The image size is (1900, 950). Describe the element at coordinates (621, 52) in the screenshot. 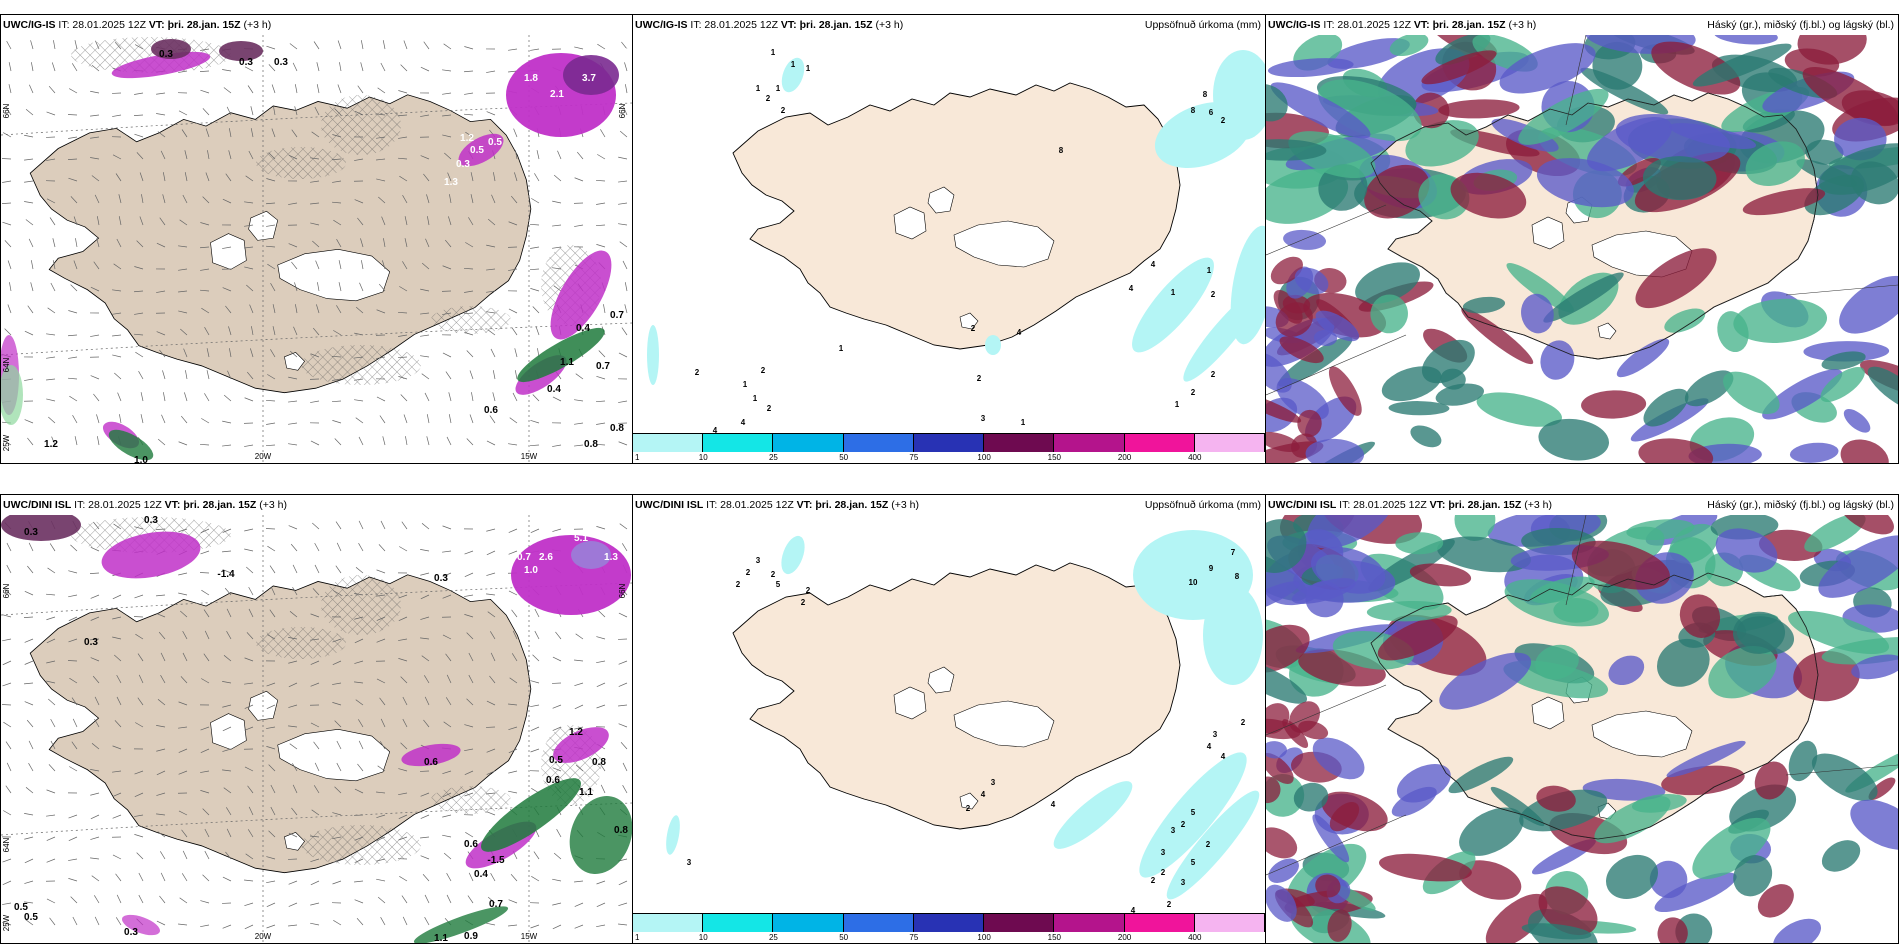

I see `precip-value-label: 2.2` at that location.